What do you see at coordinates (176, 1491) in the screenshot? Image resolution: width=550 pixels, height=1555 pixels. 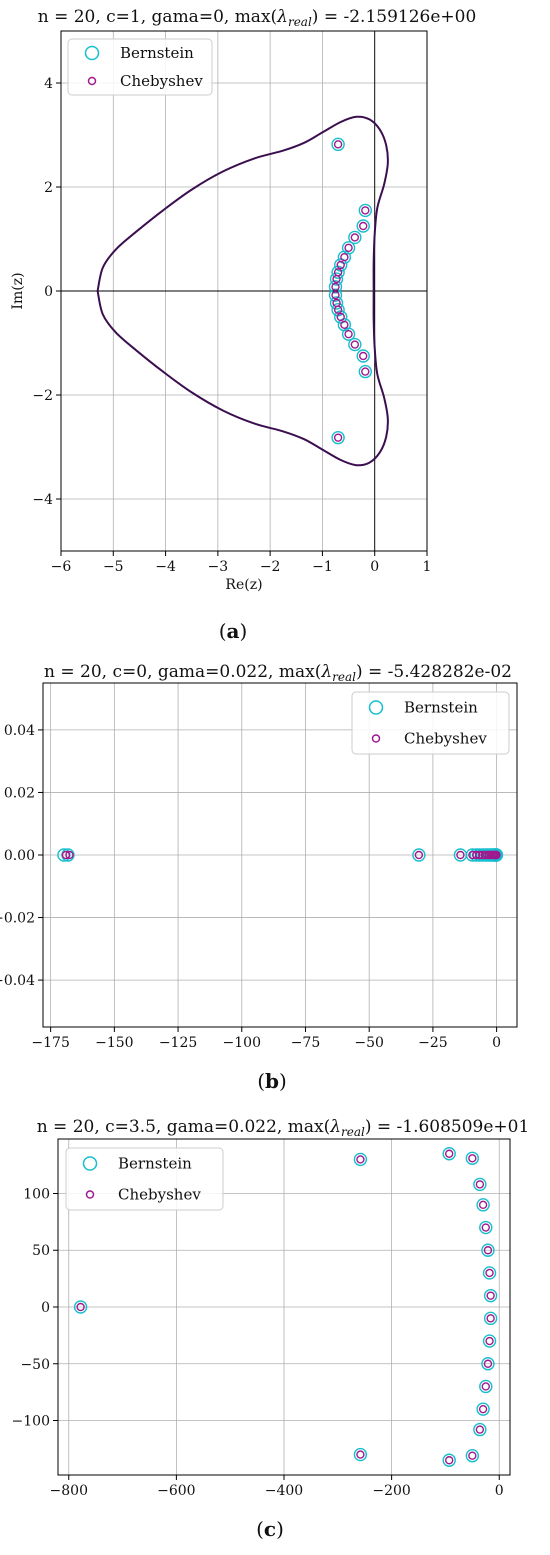 I see `x-tick-label: −600` at bounding box center [176, 1491].